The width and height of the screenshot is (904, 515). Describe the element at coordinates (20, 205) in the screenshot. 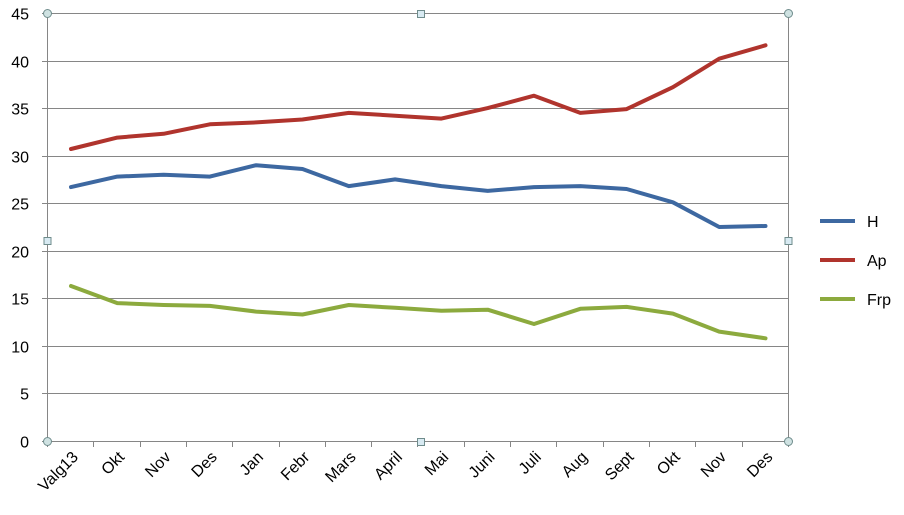

I see `y-tick-label: 25` at that location.